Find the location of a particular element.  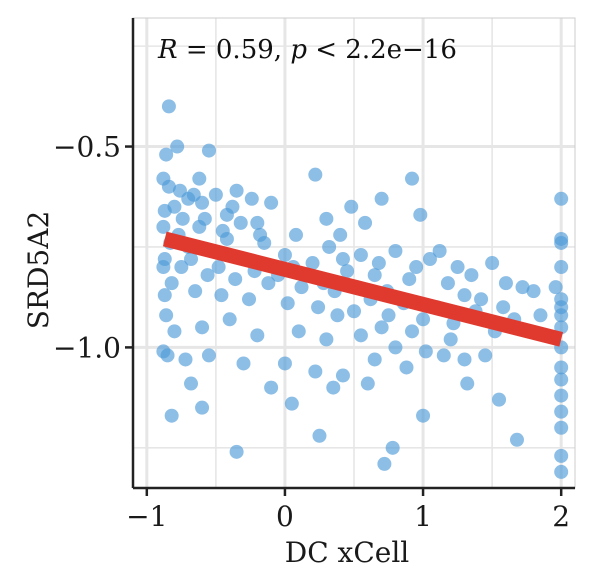

annotation-r-value: = 0.59, is located at coordinates (234, 50).